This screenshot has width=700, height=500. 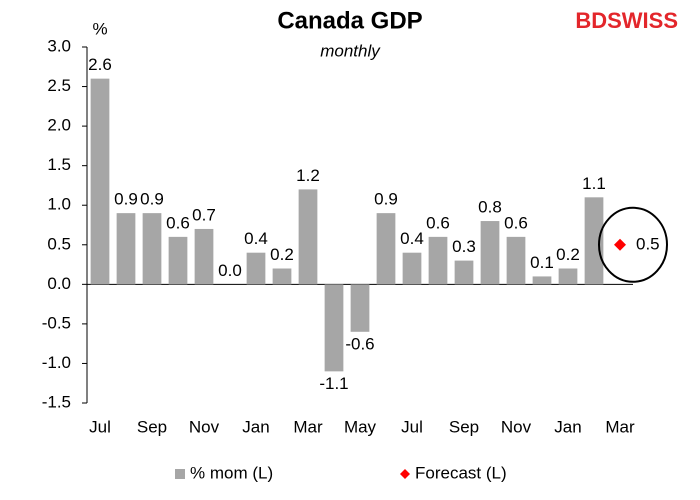 What do you see at coordinates (56, 401) in the screenshot?
I see `y-tick-label: -1.5` at bounding box center [56, 401].